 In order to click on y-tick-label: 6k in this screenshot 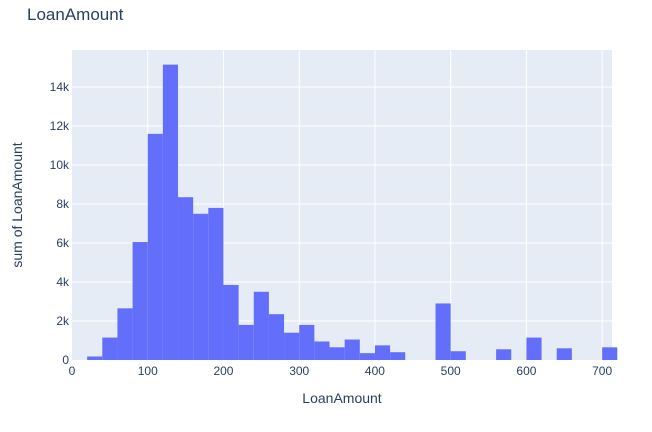, I will do `click(63, 243)`.